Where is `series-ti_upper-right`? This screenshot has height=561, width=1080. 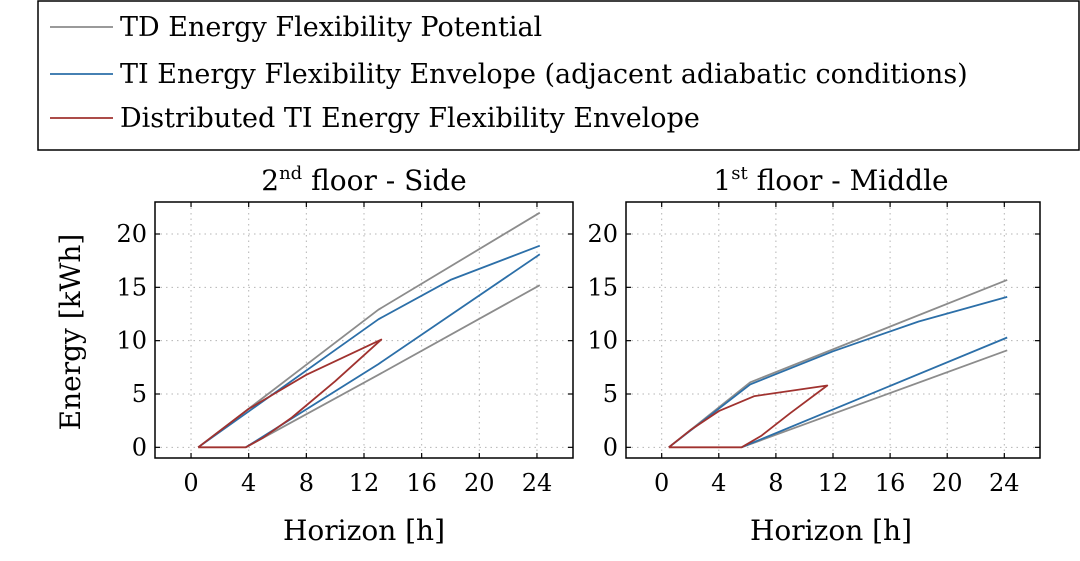 series-ti_upper-right is located at coordinates (838, 372).